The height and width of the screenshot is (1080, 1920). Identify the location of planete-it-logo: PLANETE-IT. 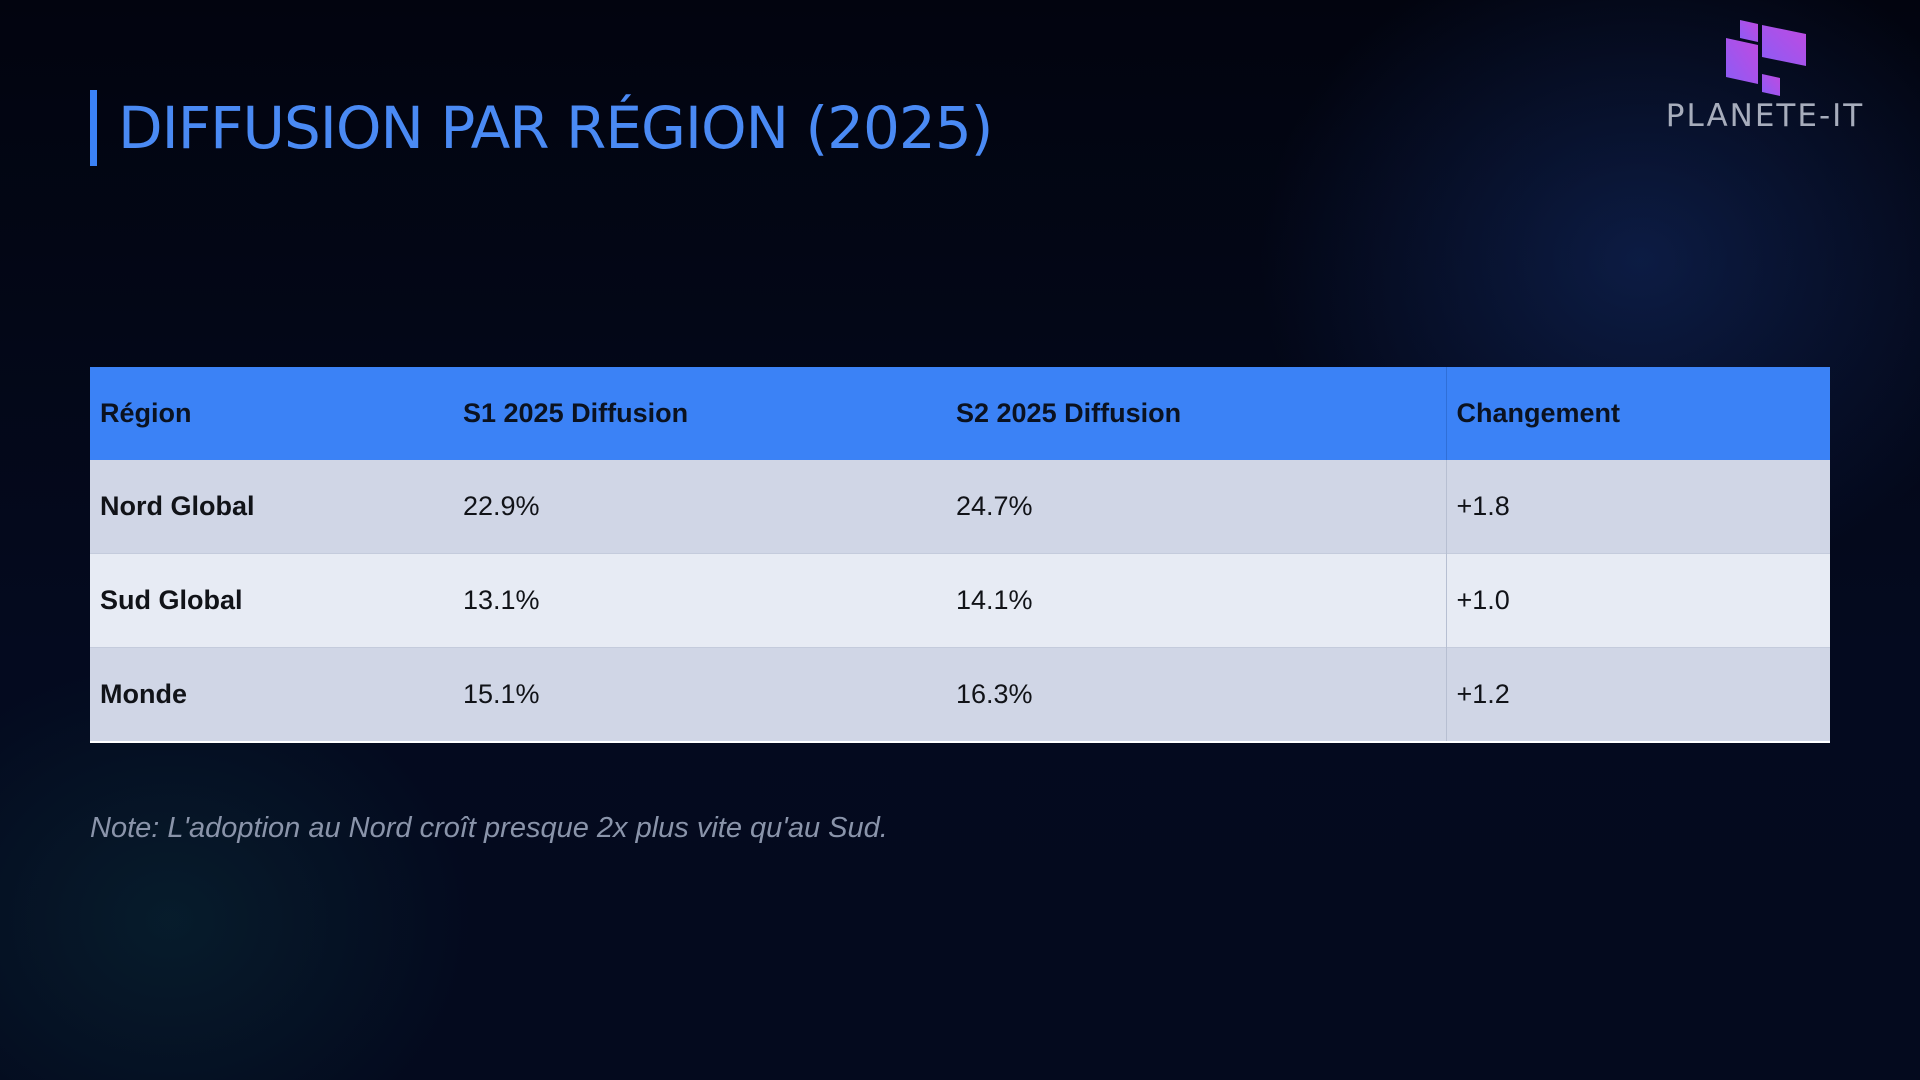
(1765, 78).